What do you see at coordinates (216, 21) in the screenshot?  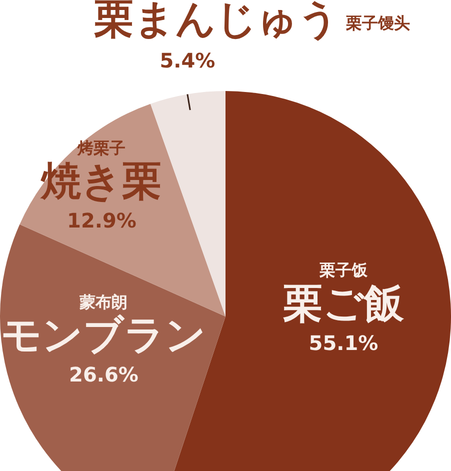 I see `slice-label: 栗まんじゅう` at bounding box center [216, 21].